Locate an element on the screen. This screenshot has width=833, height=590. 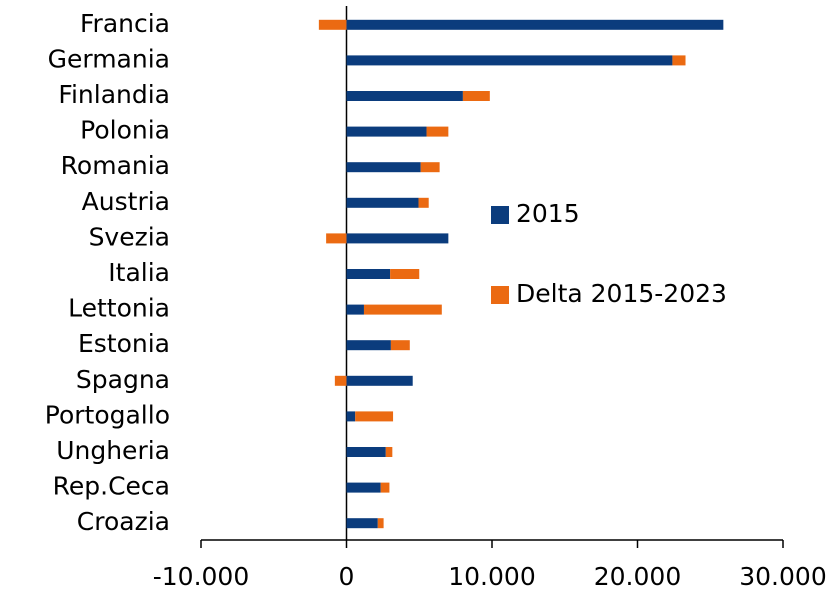
y-tick-label: Germania is located at coordinates (109, 58).